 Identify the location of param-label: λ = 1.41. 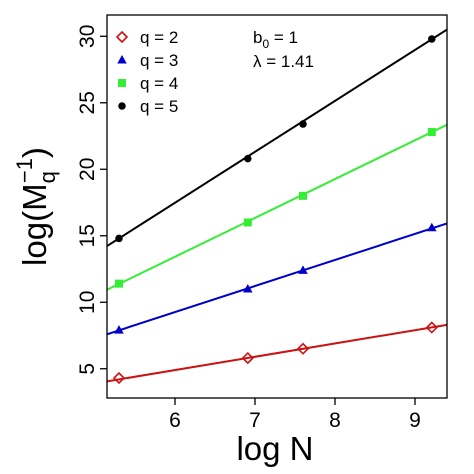
(283, 61).